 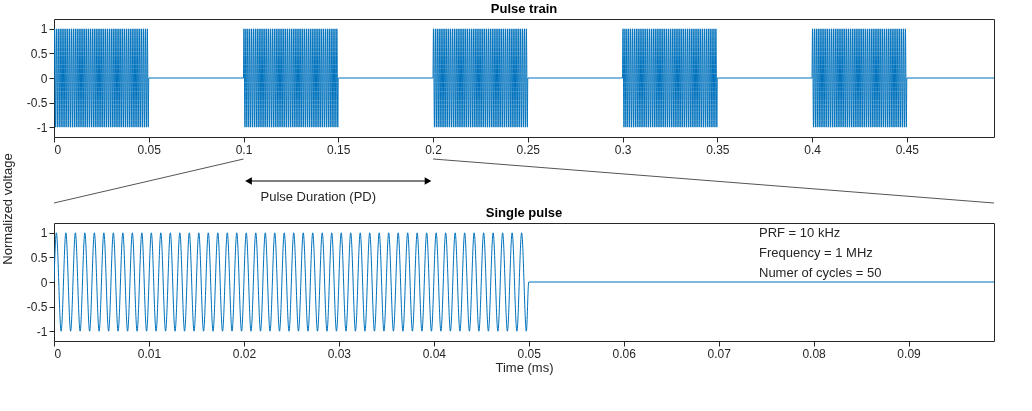 What do you see at coordinates (434, 149) in the screenshot?
I see `x-tick-label: 0.2` at bounding box center [434, 149].